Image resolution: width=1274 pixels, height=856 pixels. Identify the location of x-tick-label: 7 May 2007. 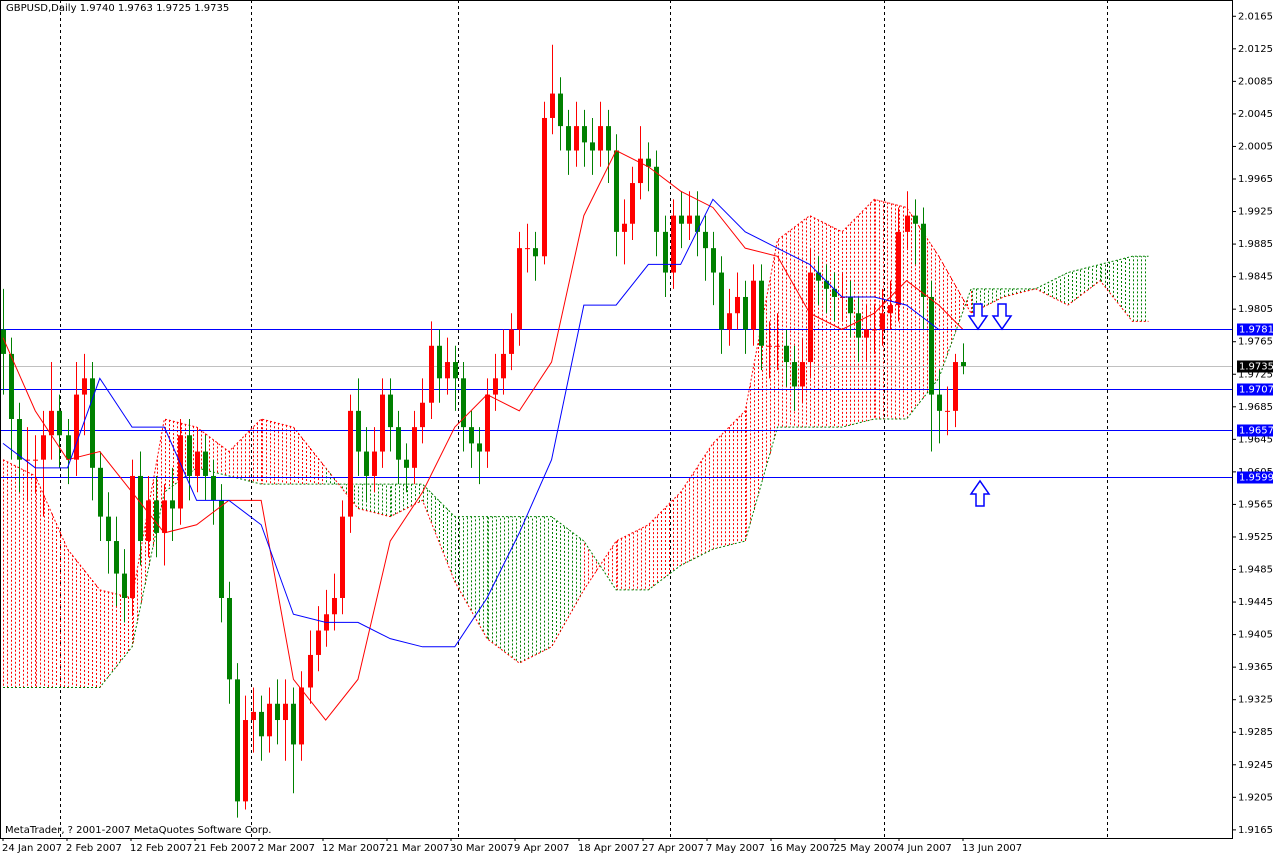
(735, 848).